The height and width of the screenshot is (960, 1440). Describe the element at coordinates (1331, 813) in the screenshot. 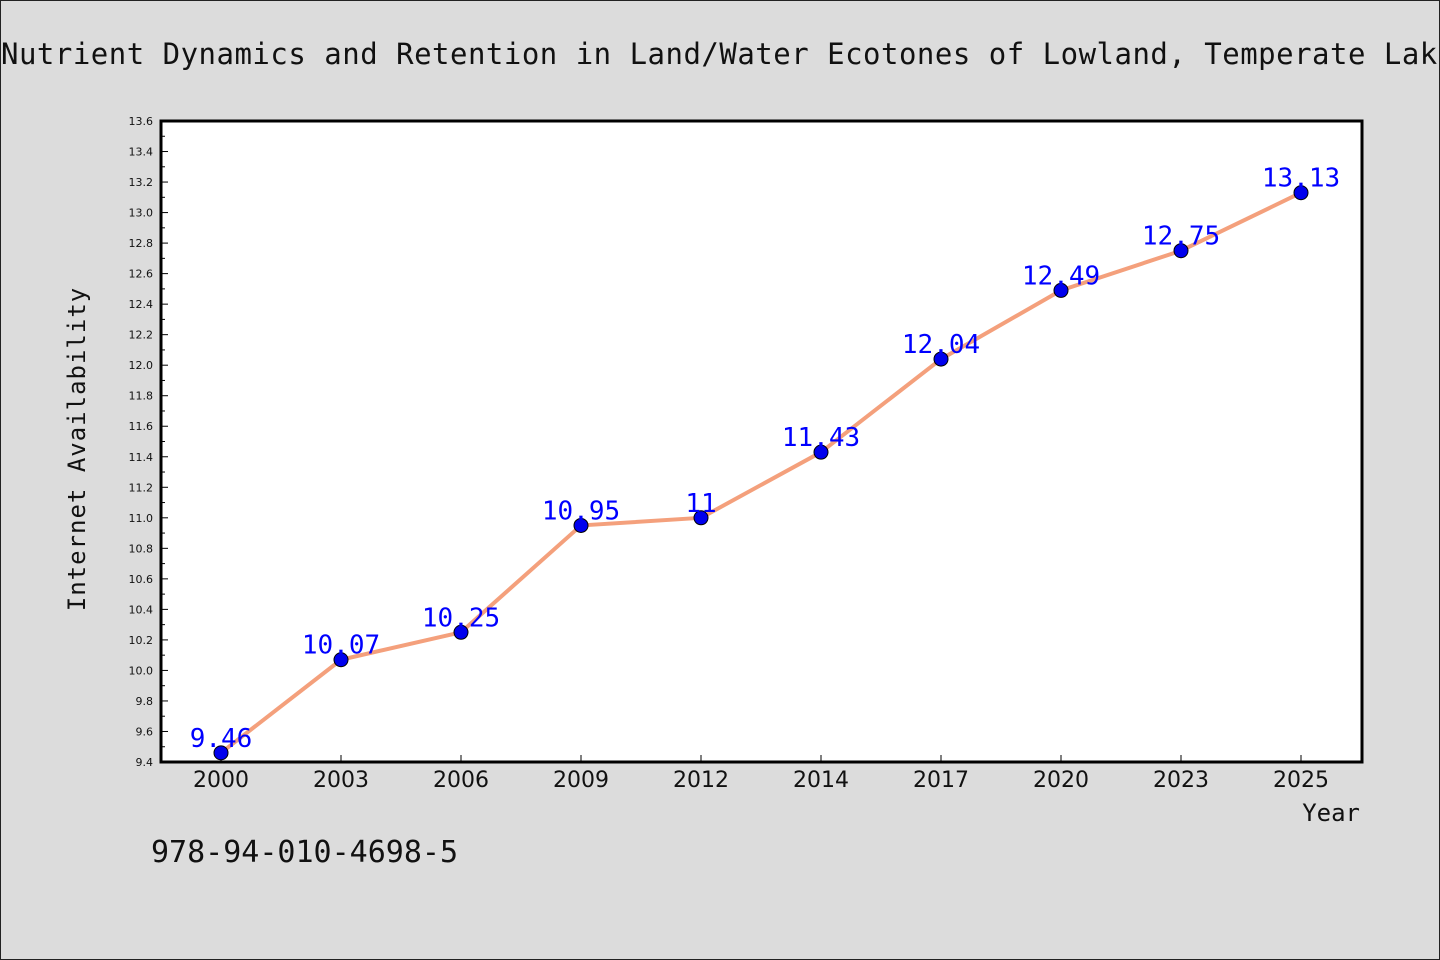

I see `x-axis-label: Year` at that location.